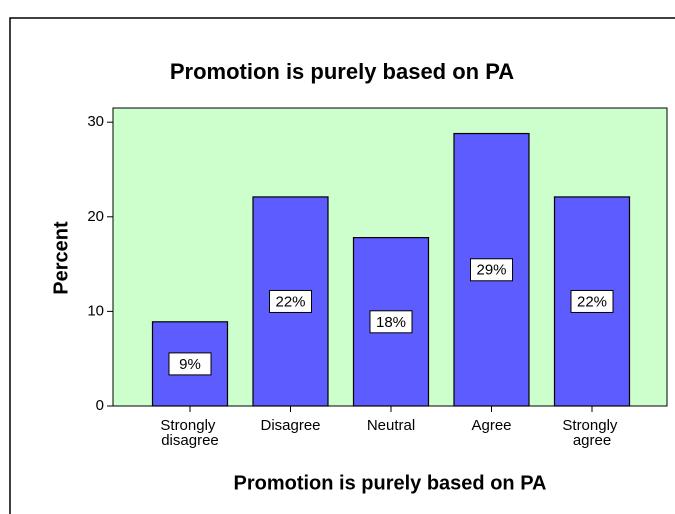  Describe the element at coordinates (95, 216) in the screenshot. I see `y-tick-label: 20` at that location.